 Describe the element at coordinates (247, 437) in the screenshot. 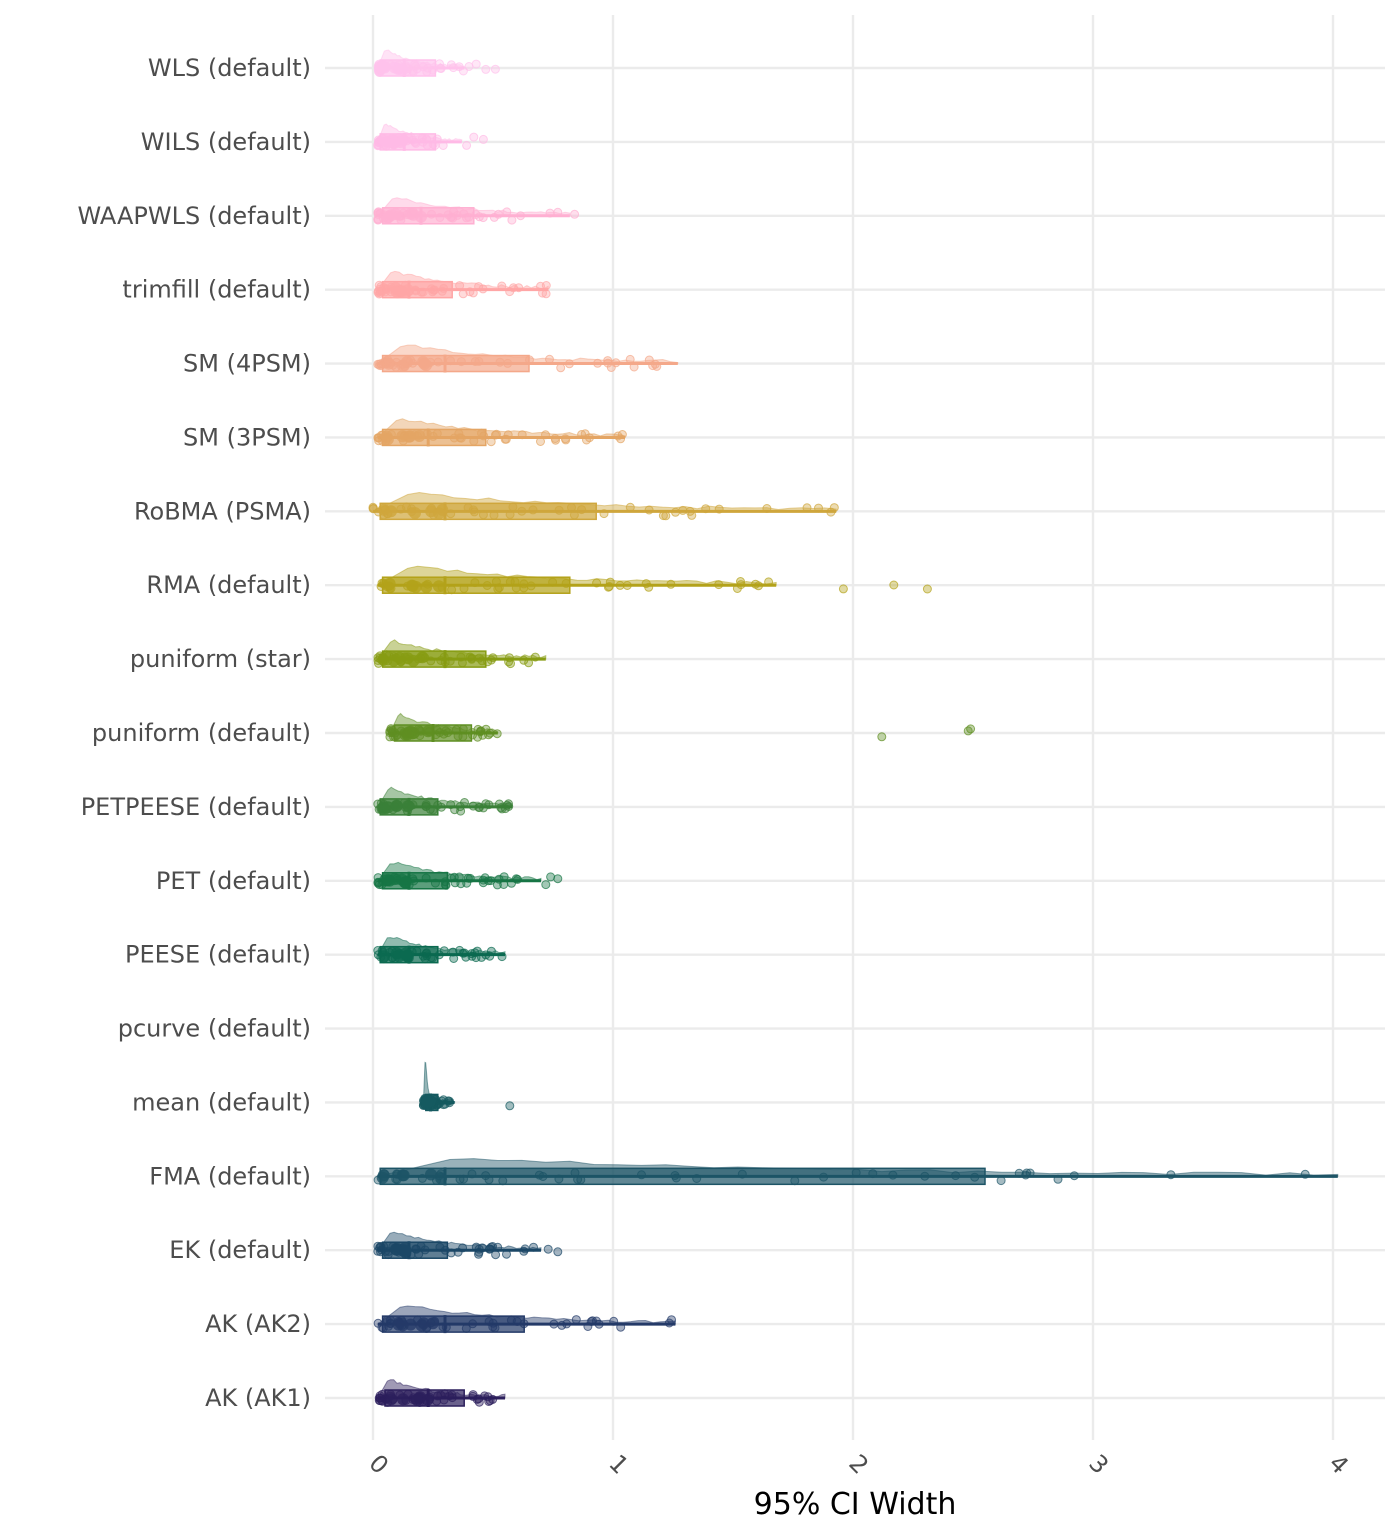

I see `category-label: SM (3PSM)` at that location.